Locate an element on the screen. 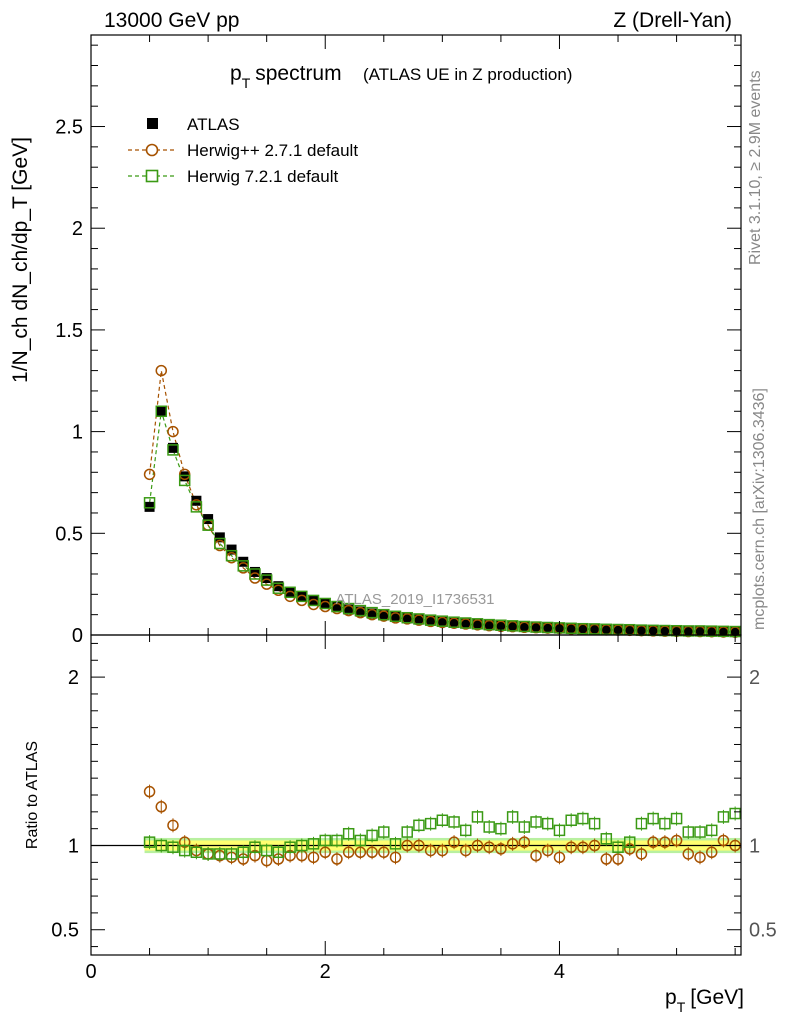  legend-herwigpp-label: Herwig++ 2.7.1 default is located at coordinates (272, 150).